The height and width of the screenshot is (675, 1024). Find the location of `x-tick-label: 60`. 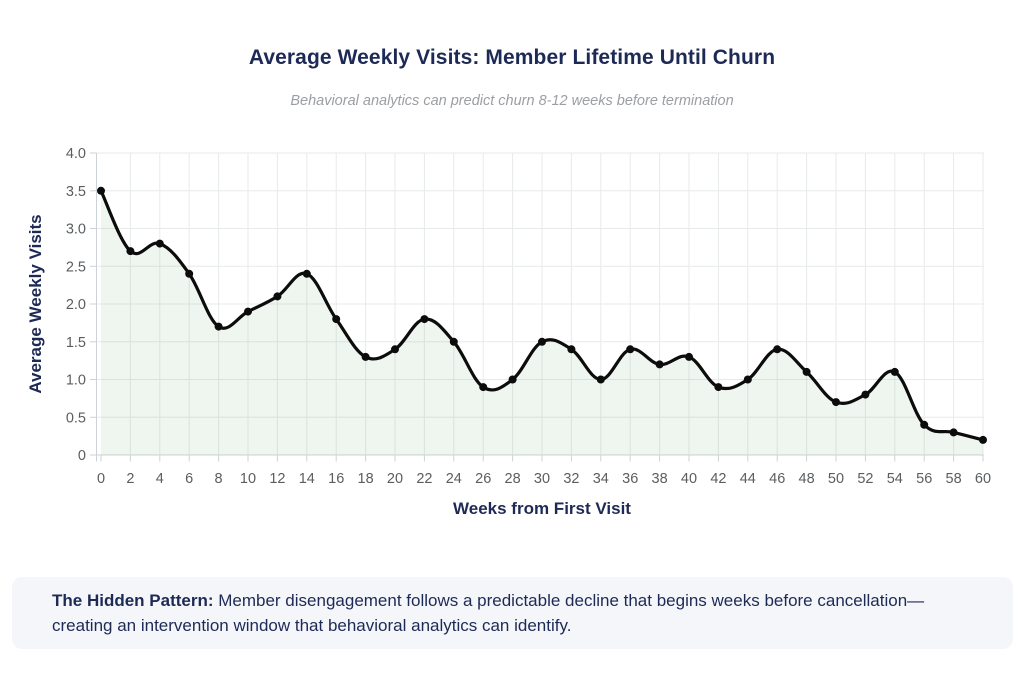

x-tick-label: 60 is located at coordinates (983, 479).